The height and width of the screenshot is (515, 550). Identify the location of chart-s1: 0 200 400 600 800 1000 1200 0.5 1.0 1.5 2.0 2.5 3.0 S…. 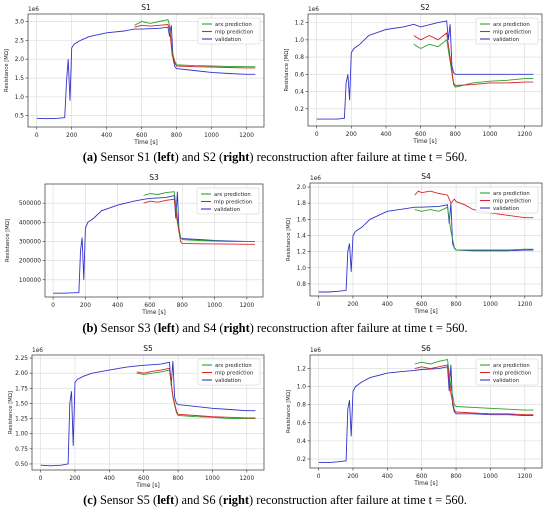
(134, 74).